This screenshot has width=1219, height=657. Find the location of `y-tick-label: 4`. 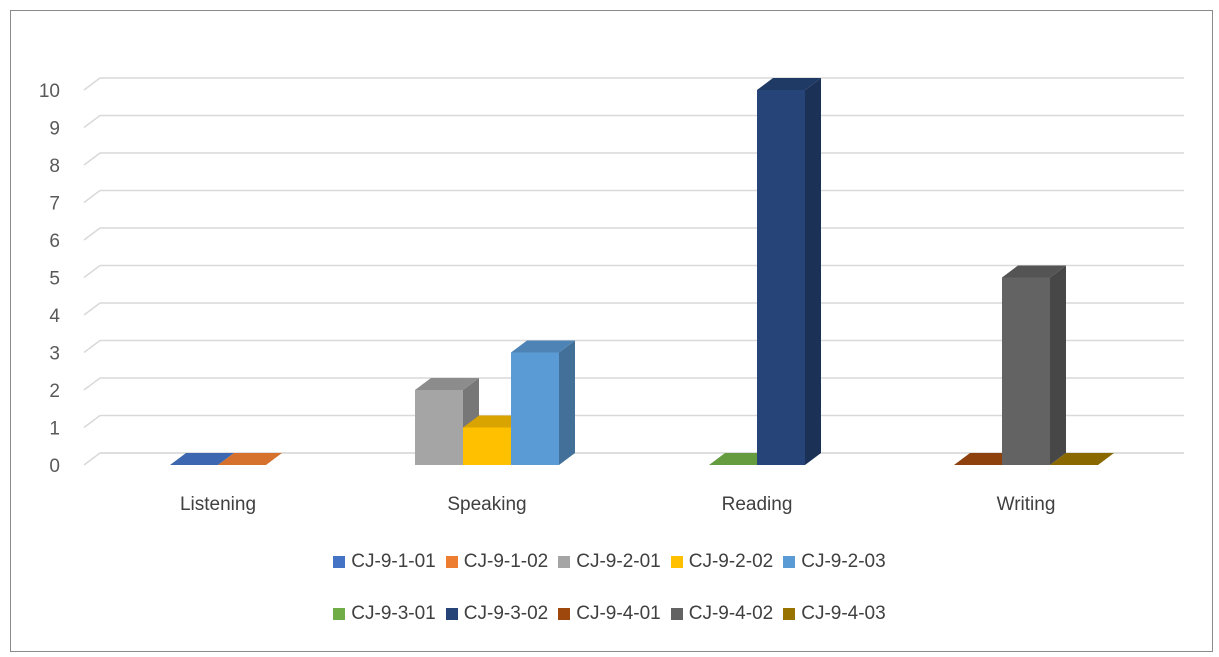

y-tick-label: 4 is located at coordinates (54, 316).